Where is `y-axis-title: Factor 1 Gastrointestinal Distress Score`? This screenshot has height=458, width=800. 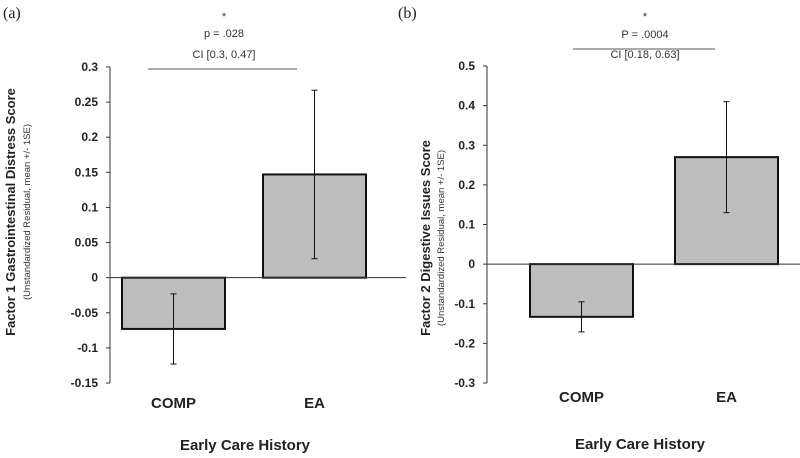 y-axis-title: Factor 1 Gastrointestinal Distress Score is located at coordinates (10, 212).